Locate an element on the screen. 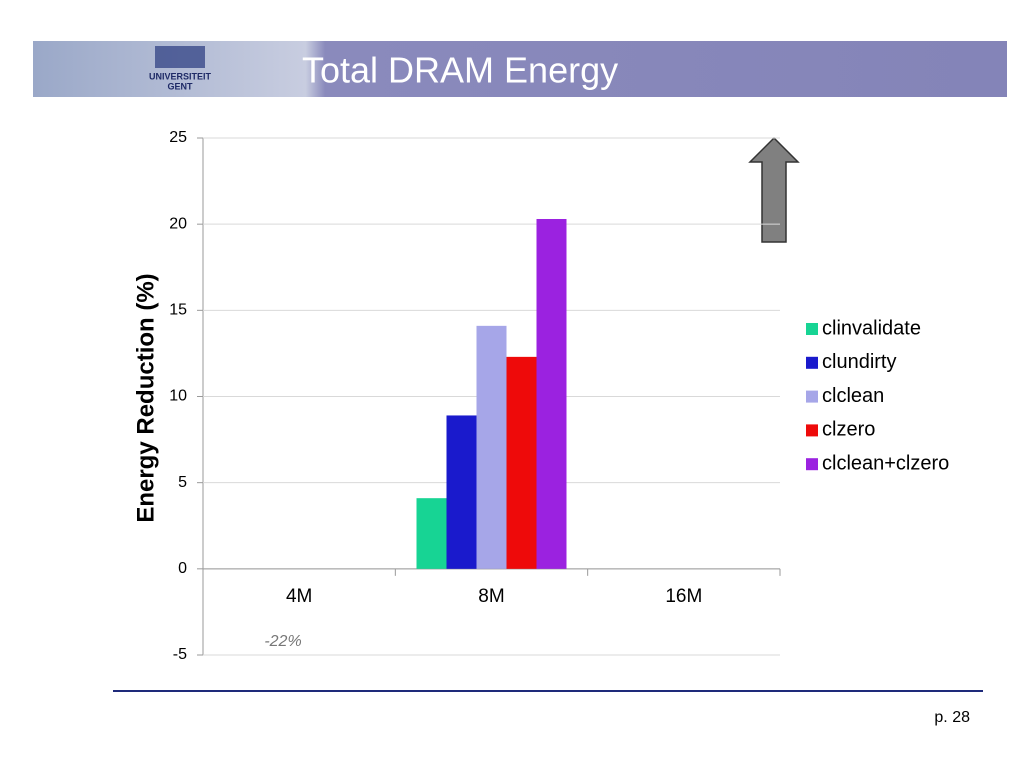  logo-text: UNIVERSITEIT is located at coordinates (180, 76).